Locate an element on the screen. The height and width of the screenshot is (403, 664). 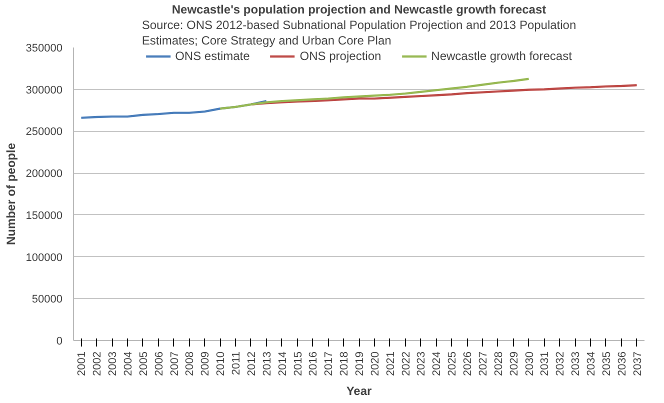
chart-subtitle: Source: ONS 2012-based Subnational Population Projection and 2013 Population Estimates; Core Strategy and Urban Core Plan is located at coordinates (359, 33).